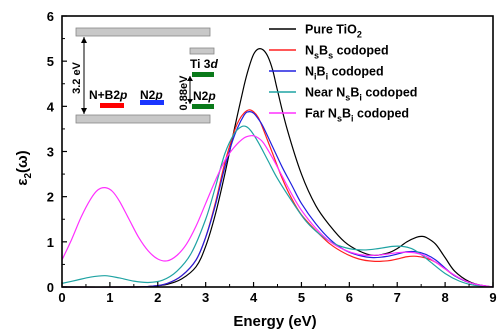 The image size is (500, 331). I want to click on y-axis-title: ε2(ω), so click(24, 167).